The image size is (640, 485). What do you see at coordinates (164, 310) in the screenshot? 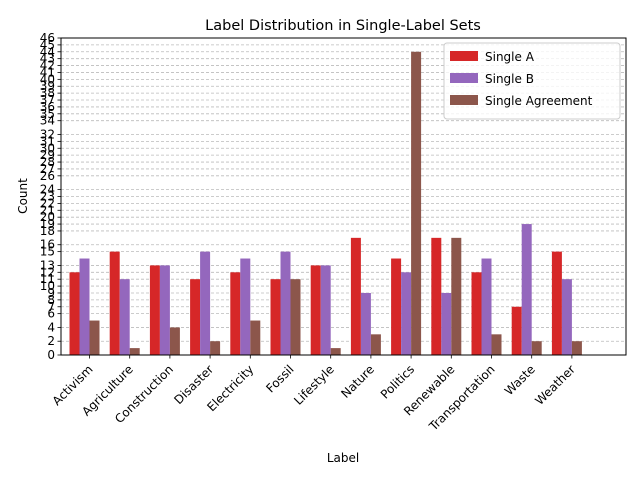
I see `bar-single-b-construction` at bounding box center [164, 310].